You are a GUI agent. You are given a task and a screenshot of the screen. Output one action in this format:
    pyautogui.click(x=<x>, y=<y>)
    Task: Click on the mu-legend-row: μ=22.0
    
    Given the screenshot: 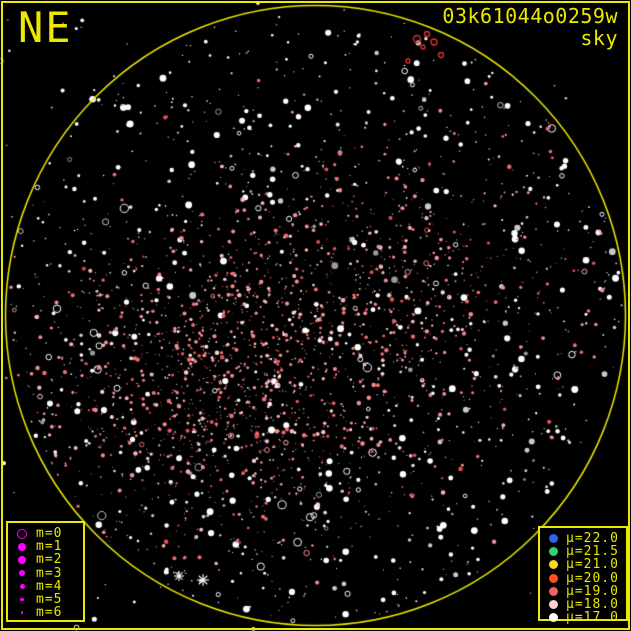 What is the action you would take?
    pyautogui.click(x=583, y=538)
    